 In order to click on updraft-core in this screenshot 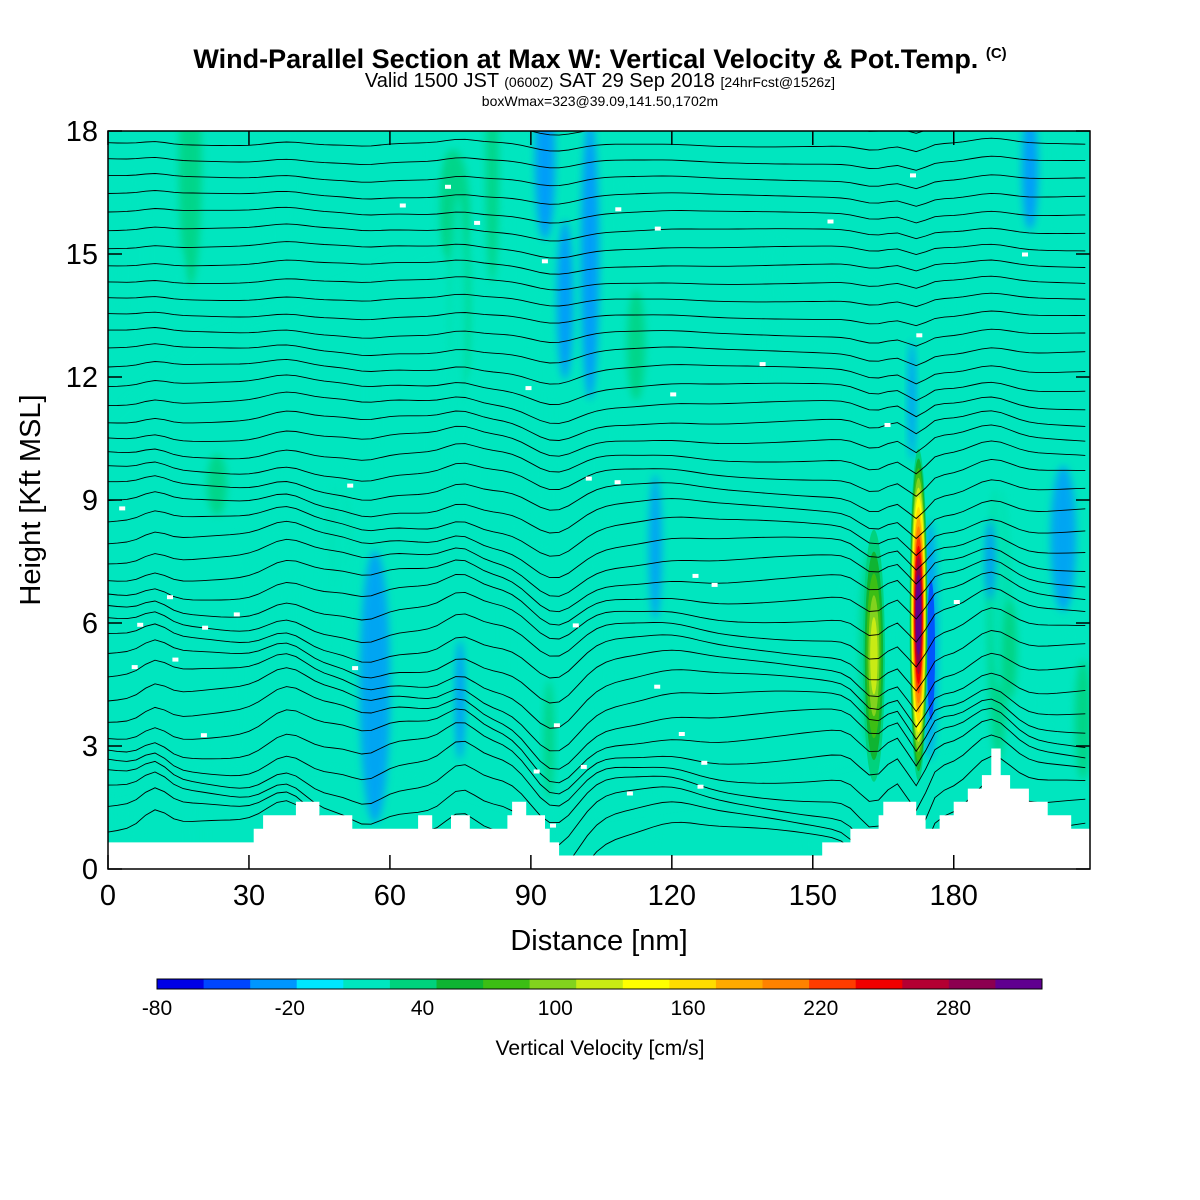, I will do `click(874, 656)`.